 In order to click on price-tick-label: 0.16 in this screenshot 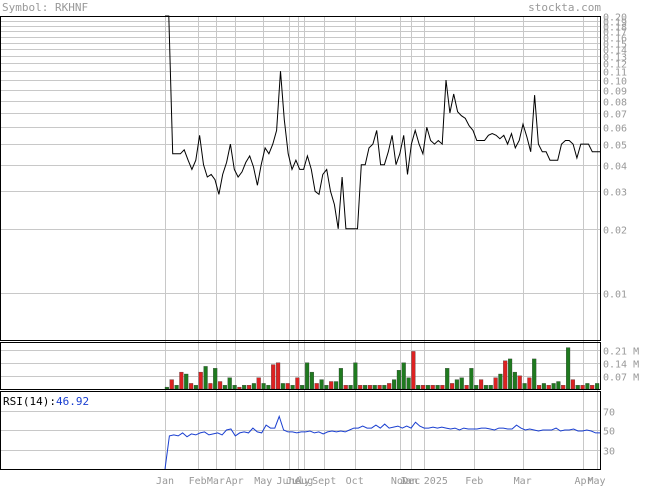, I will do `click(615, 39)`.